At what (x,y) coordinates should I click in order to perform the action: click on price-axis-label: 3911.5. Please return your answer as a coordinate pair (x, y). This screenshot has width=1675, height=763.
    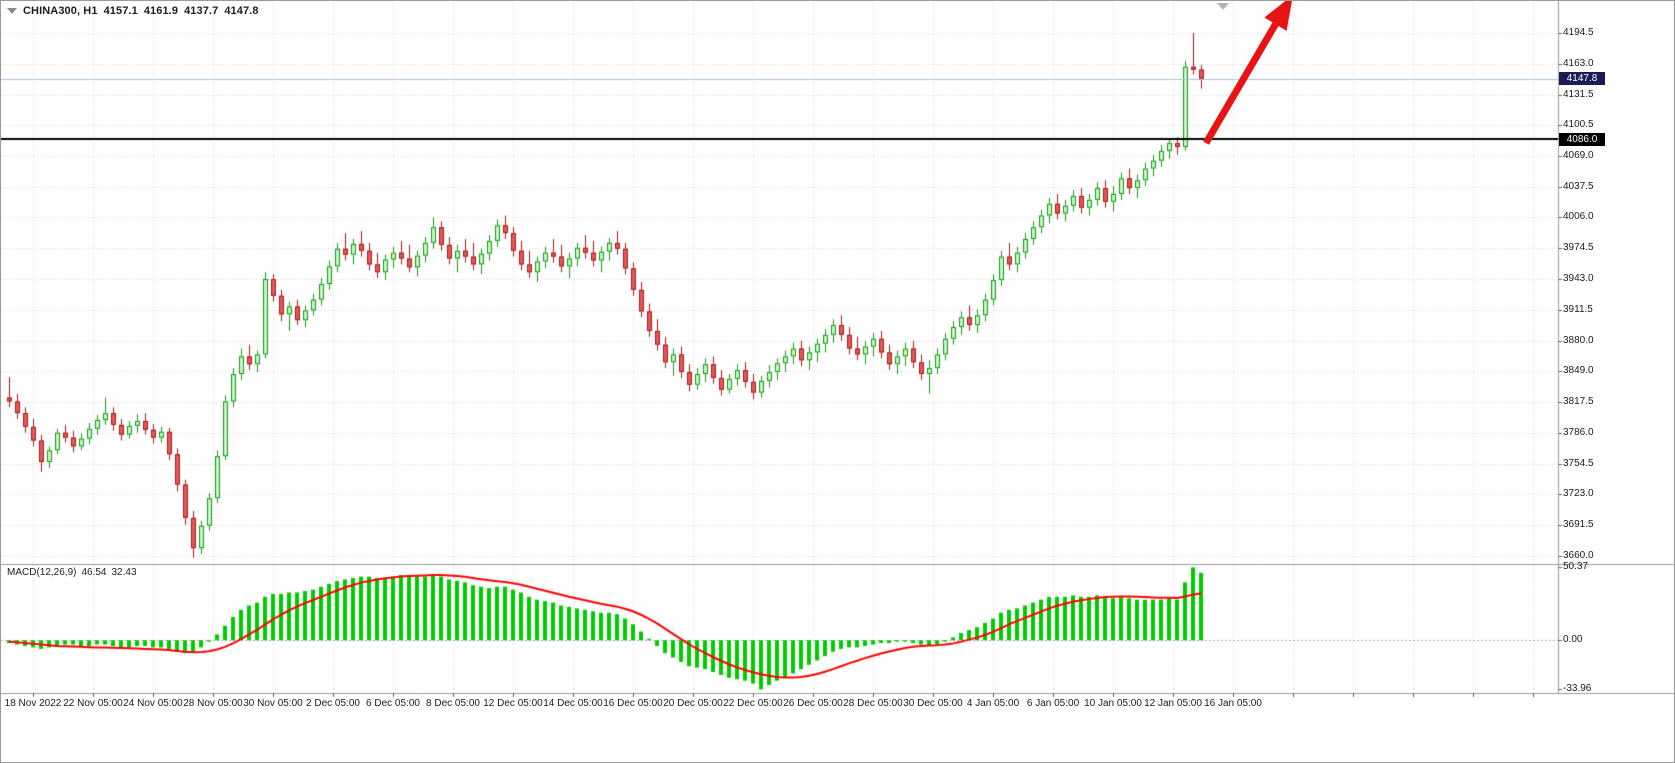
    Looking at the image, I should click on (1578, 309).